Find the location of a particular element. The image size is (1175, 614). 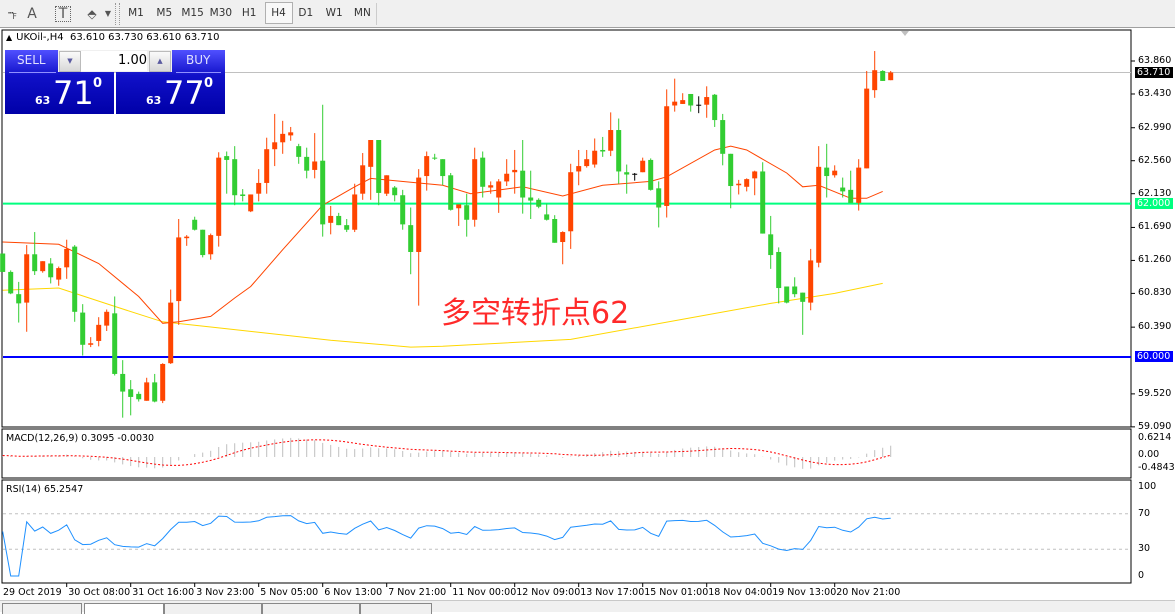

rsi-axis-label: 0 is located at coordinates (1141, 575).